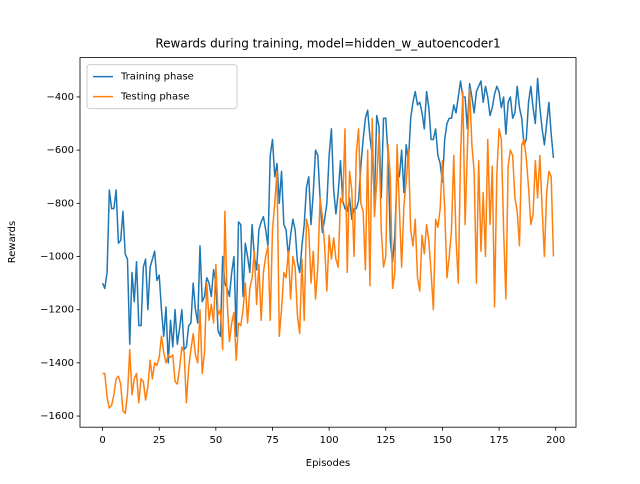 The width and height of the screenshot is (640, 484). What do you see at coordinates (60, 97) in the screenshot?
I see `y-tick-label: −400` at bounding box center [60, 97].